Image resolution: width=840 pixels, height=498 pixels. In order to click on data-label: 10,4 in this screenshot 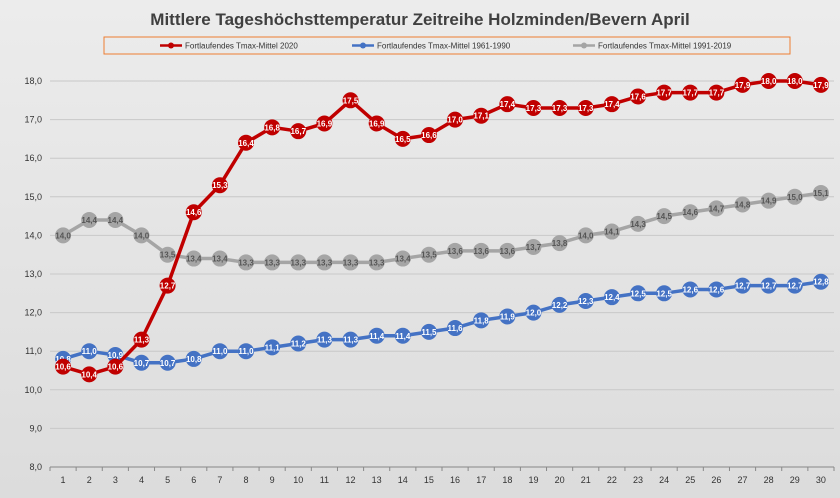, I will do `click(89, 374)`.